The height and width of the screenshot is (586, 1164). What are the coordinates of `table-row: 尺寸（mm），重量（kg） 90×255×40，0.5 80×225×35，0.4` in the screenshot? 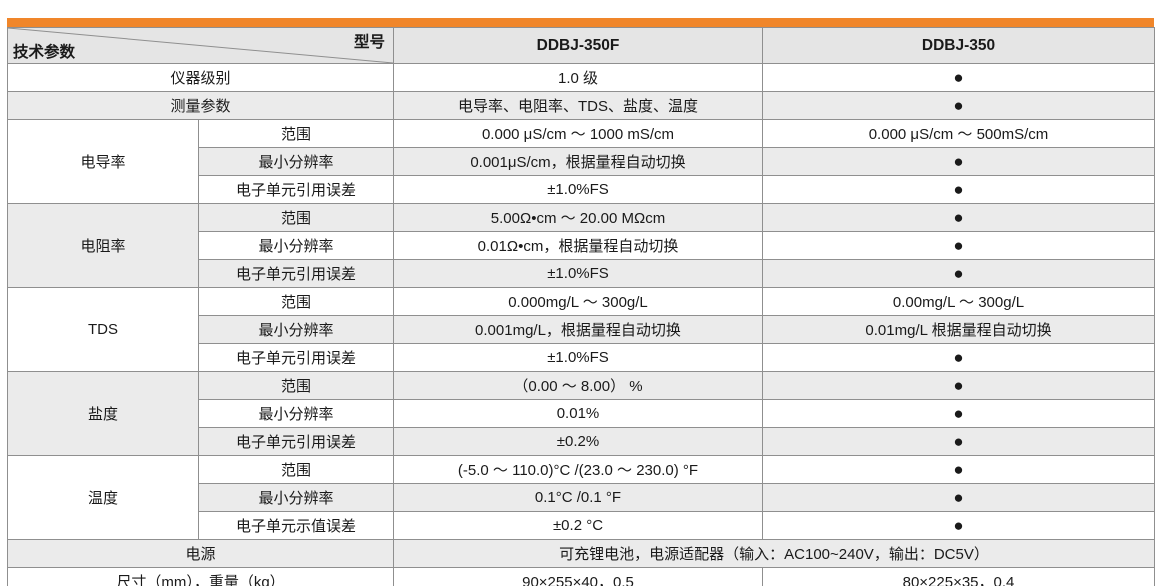 It's located at (581, 576).